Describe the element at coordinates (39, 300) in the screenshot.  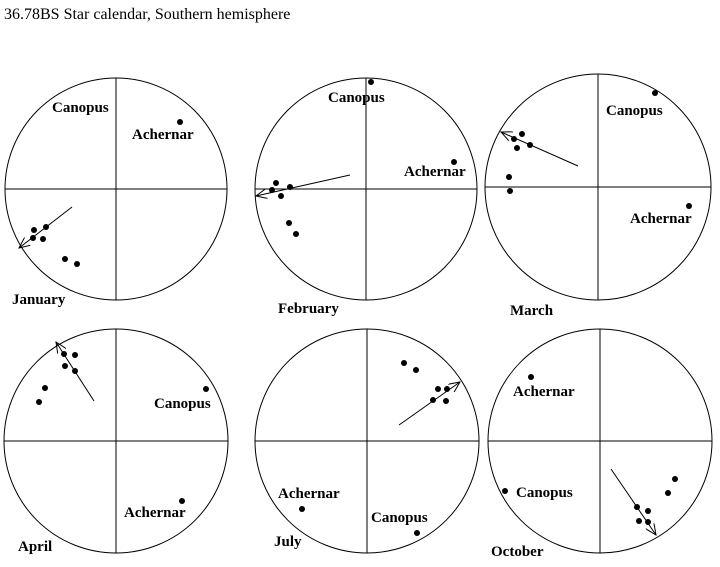
I see `month-label: January` at that location.